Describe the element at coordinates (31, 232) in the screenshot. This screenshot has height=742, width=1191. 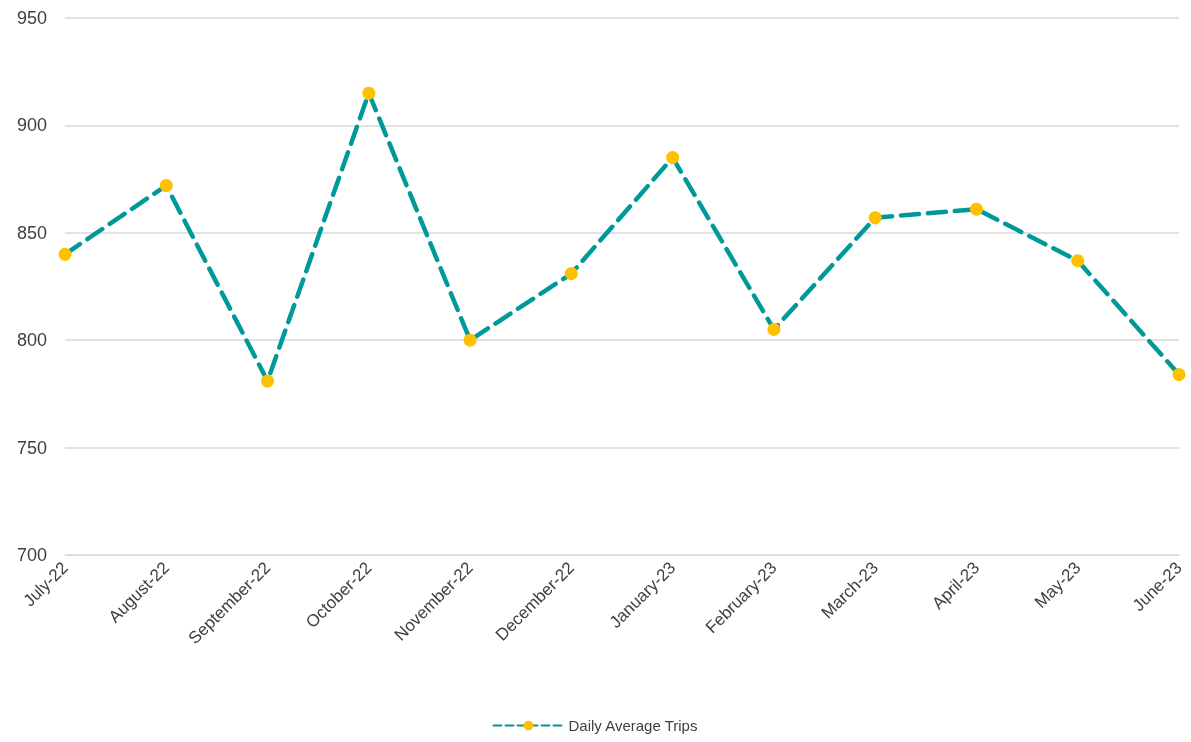
I see `y-tick-label: 850` at that location.